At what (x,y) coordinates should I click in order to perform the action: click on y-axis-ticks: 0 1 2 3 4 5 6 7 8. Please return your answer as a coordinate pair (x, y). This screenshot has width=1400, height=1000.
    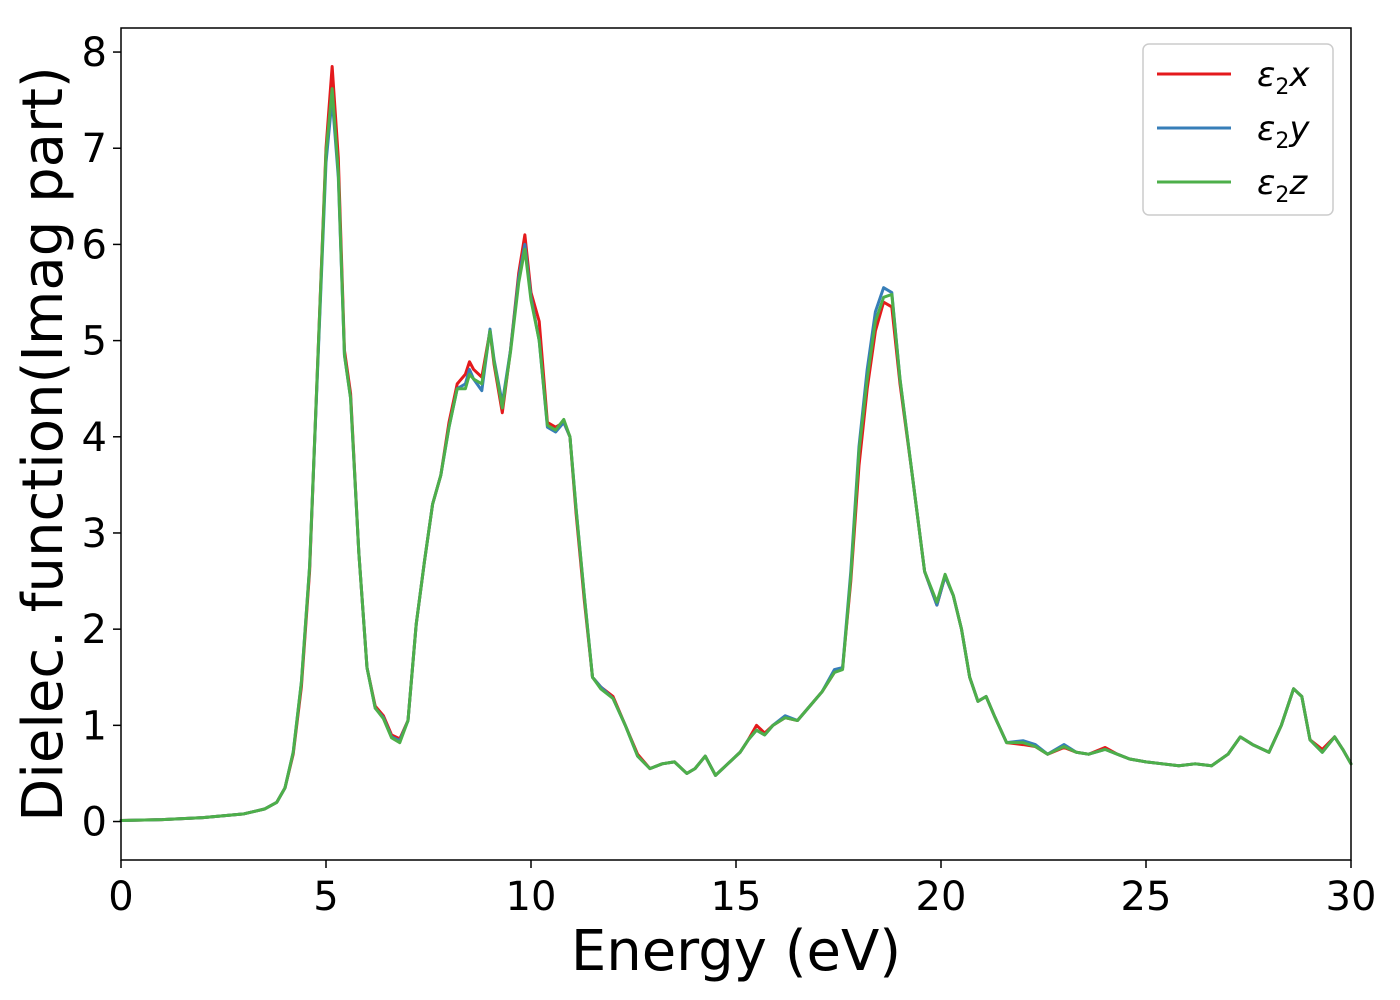
    Looking at the image, I should click on (101, 438).